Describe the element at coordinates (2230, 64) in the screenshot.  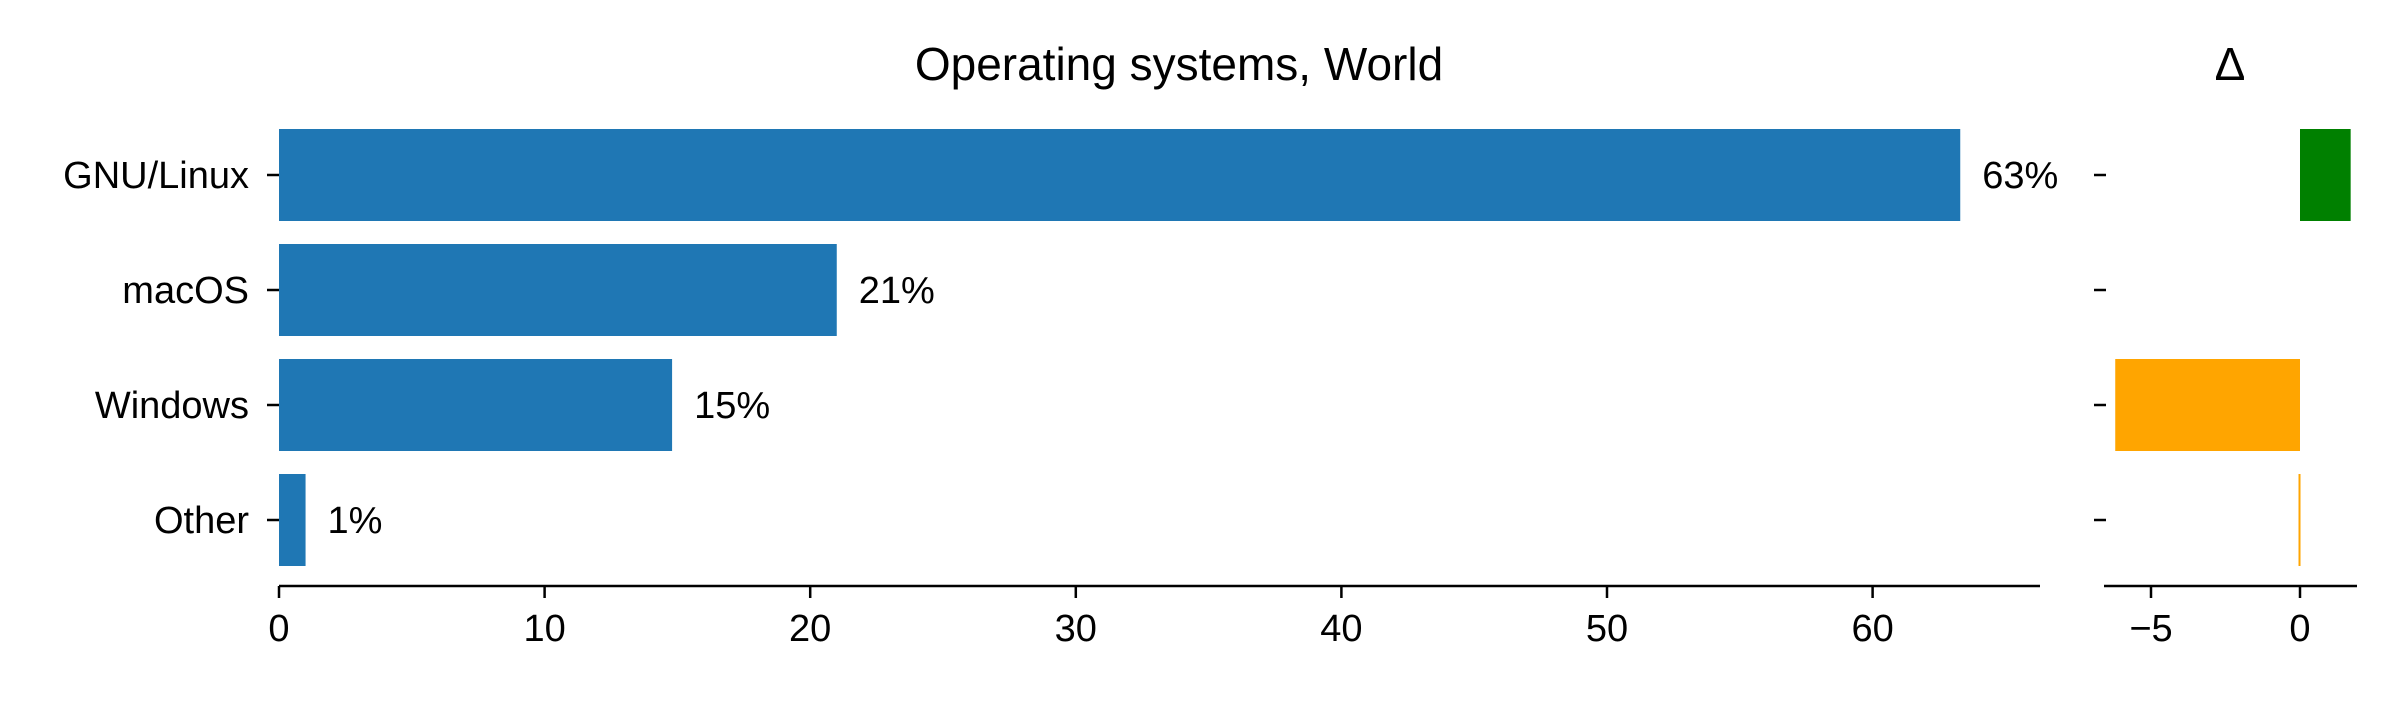
I see `delta-chart-title: Δ` at that location.